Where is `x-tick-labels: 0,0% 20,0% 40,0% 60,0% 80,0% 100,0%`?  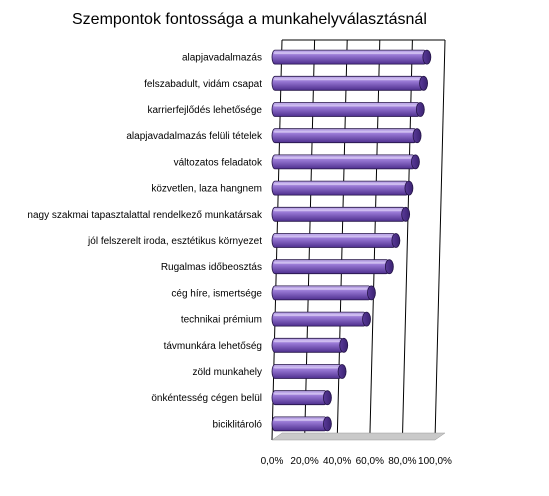
x-tick-labels: 0,0% 20,0% 40,0% 60,0% 80,0% 100,0% is located at coordinates (356, 461).